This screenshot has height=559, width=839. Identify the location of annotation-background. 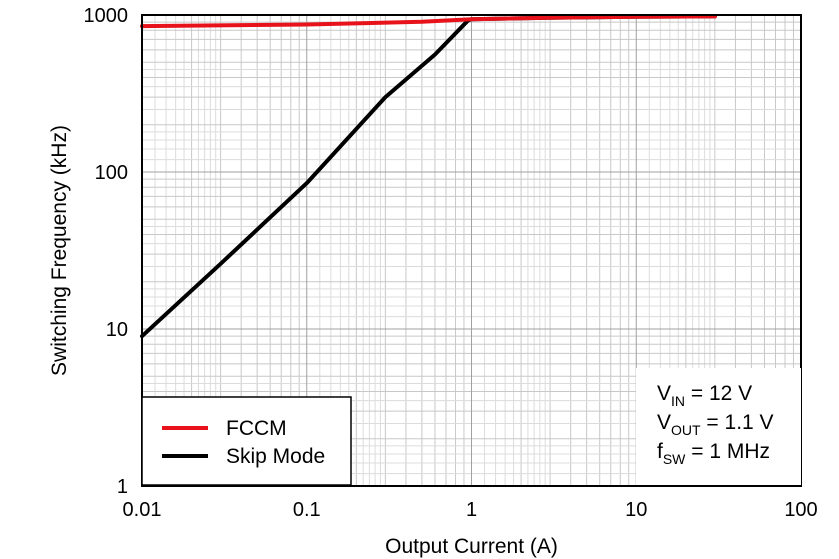
(718, 426).